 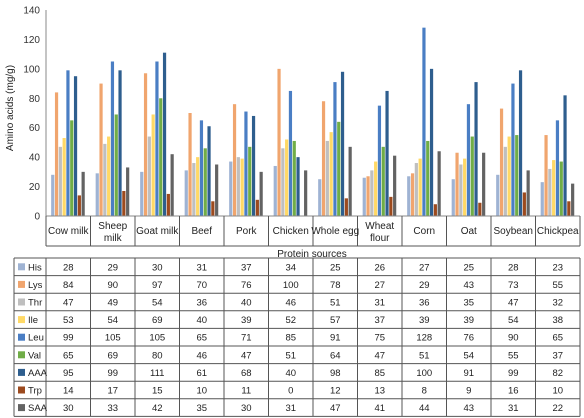 I want to click on table-value: 32, so click(x=557, y=303).